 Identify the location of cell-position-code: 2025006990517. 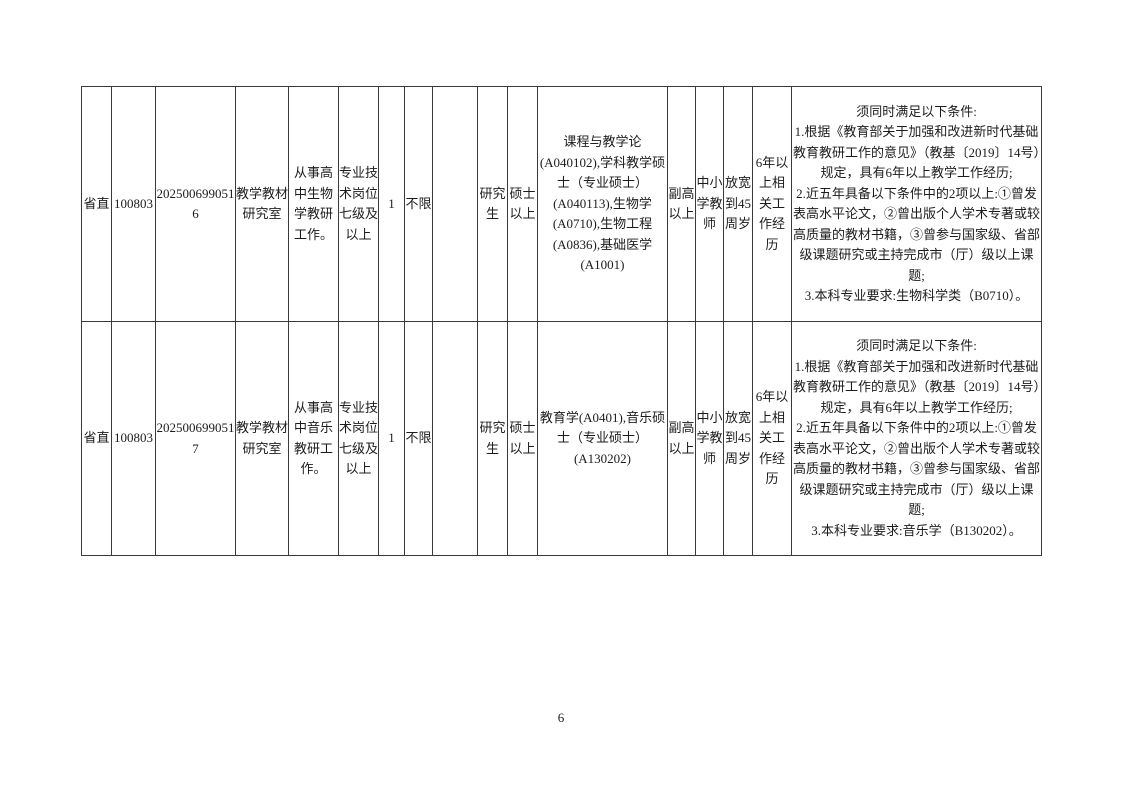
(195, 438).